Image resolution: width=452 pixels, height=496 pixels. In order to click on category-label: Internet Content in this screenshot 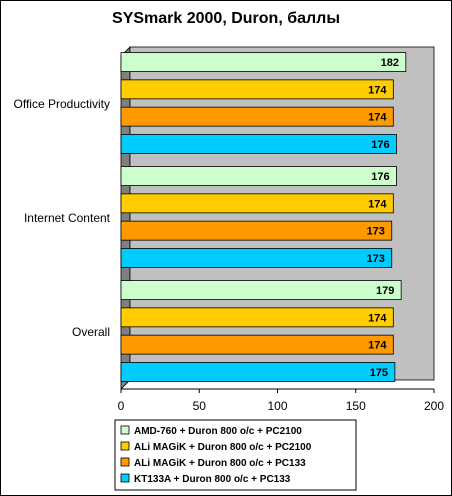, I will do `click(67, 218)`.